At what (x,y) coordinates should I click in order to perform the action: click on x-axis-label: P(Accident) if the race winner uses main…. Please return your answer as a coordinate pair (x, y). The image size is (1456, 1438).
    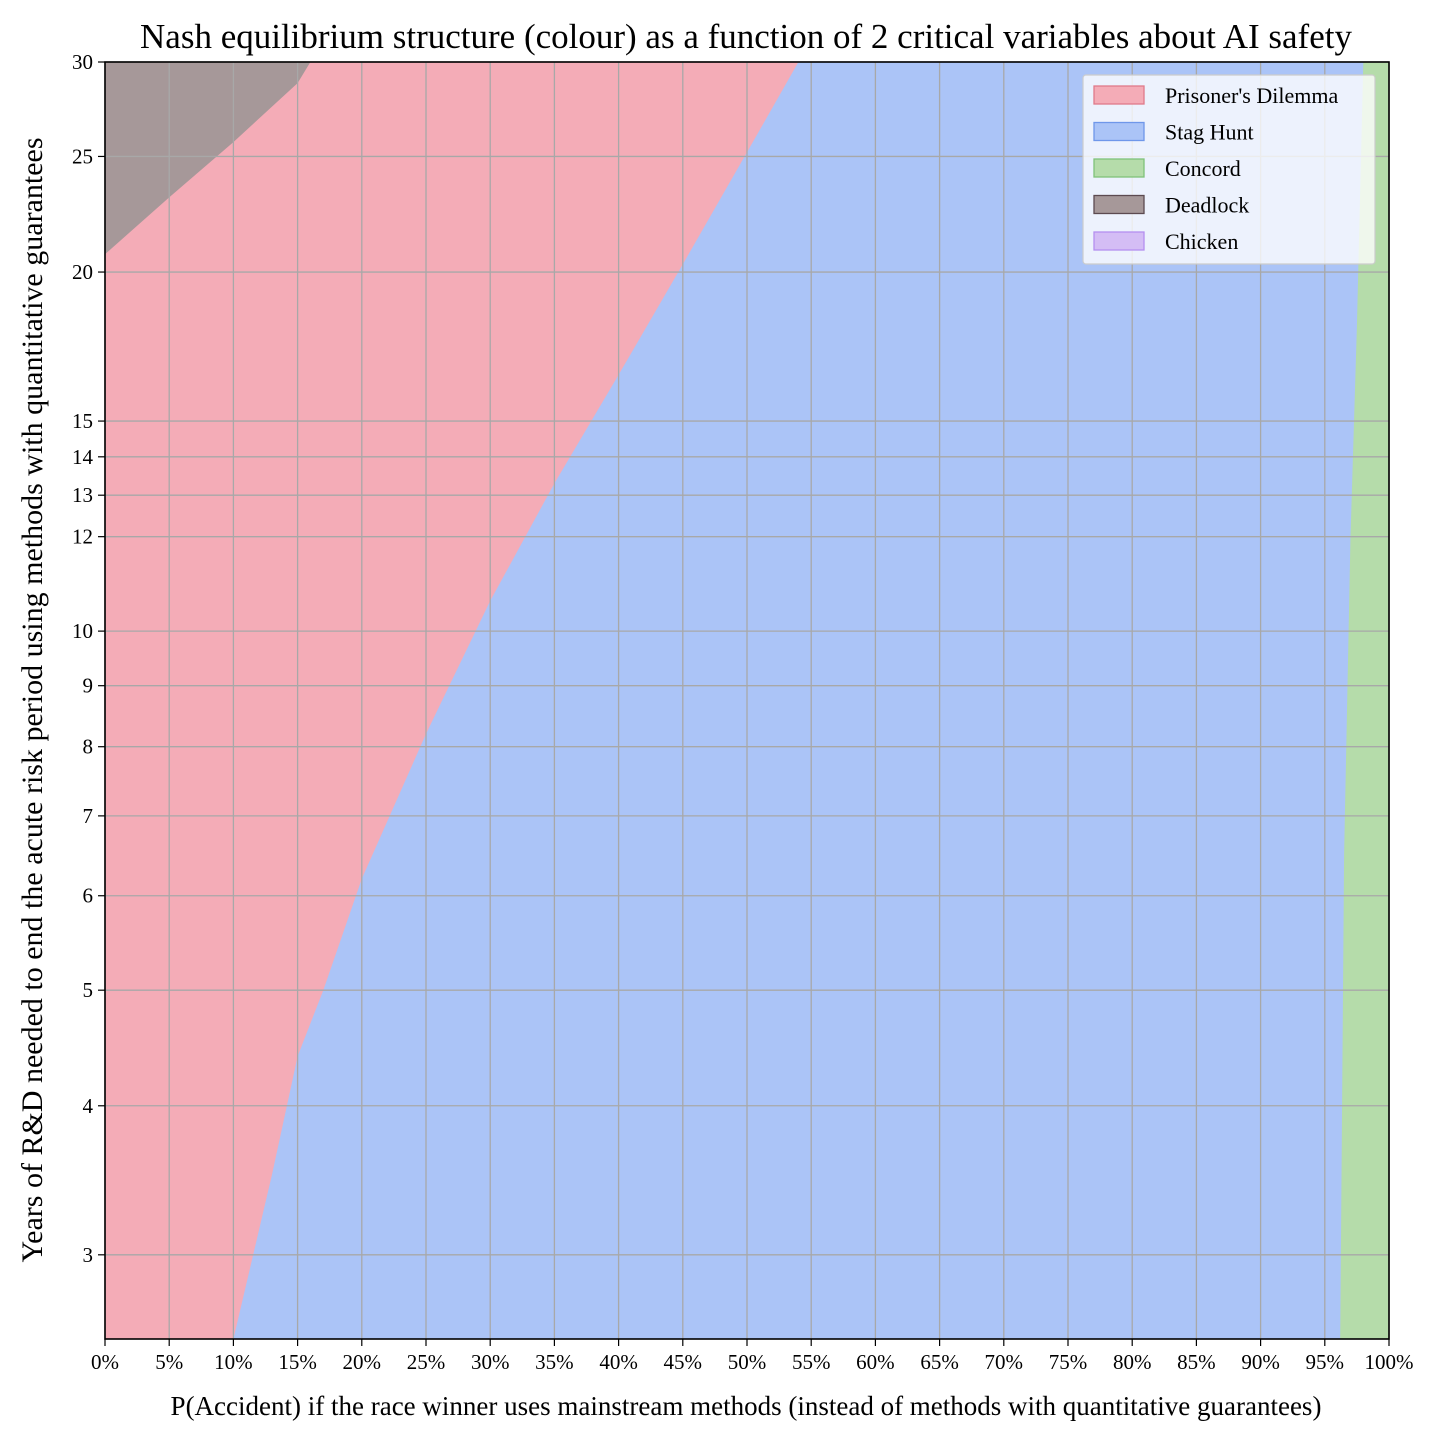
    Looking at the image, I should click on (746, 1406).